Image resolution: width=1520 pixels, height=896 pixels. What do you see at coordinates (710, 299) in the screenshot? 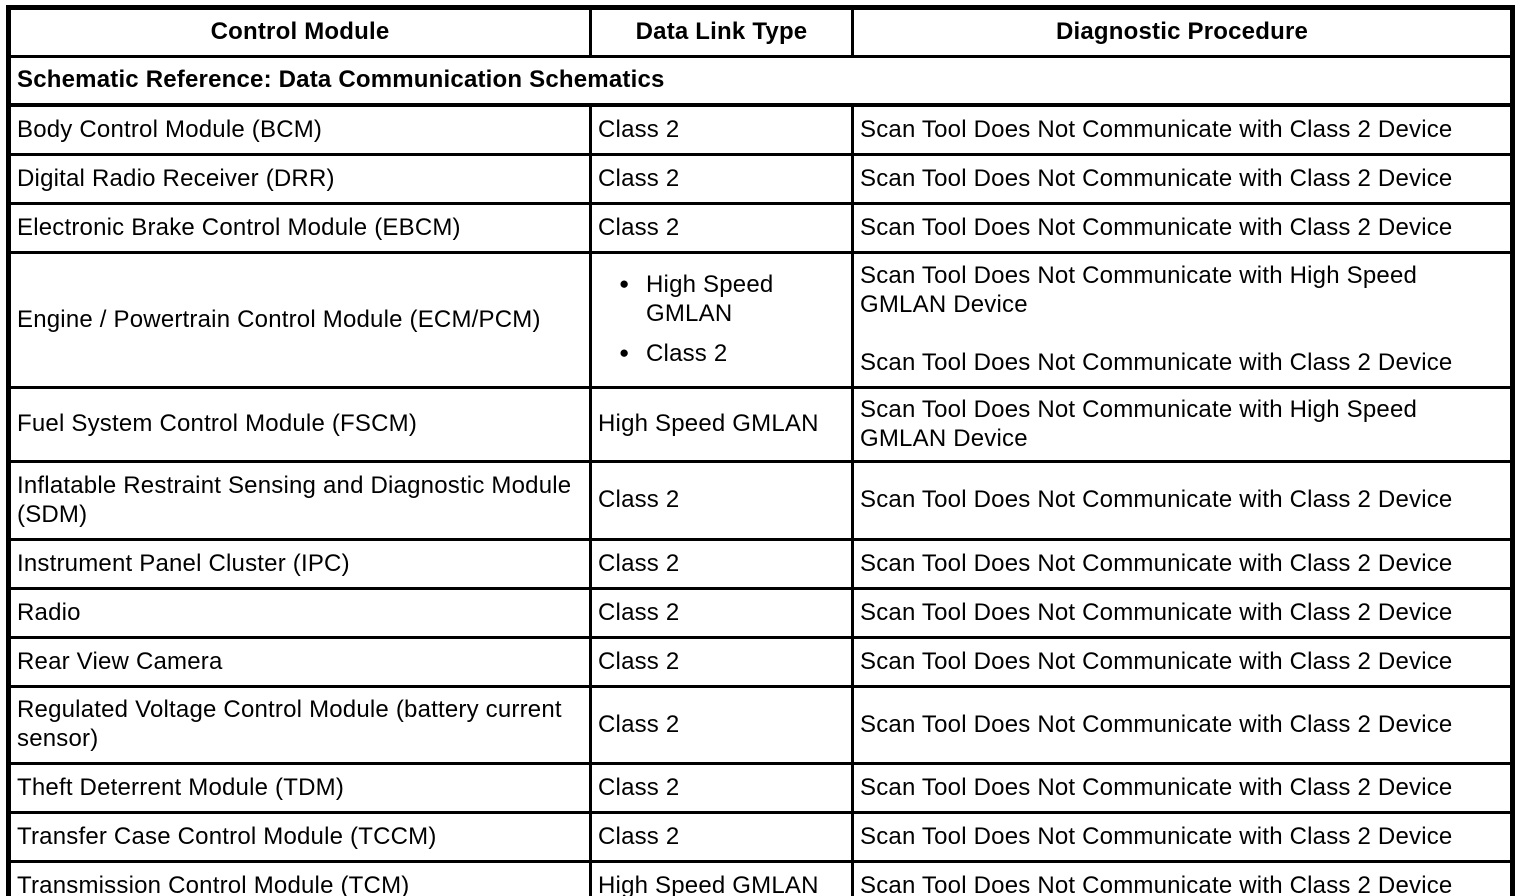
I see `list-item-label: High Speed GMLAN` at bounding box center [710, 299].